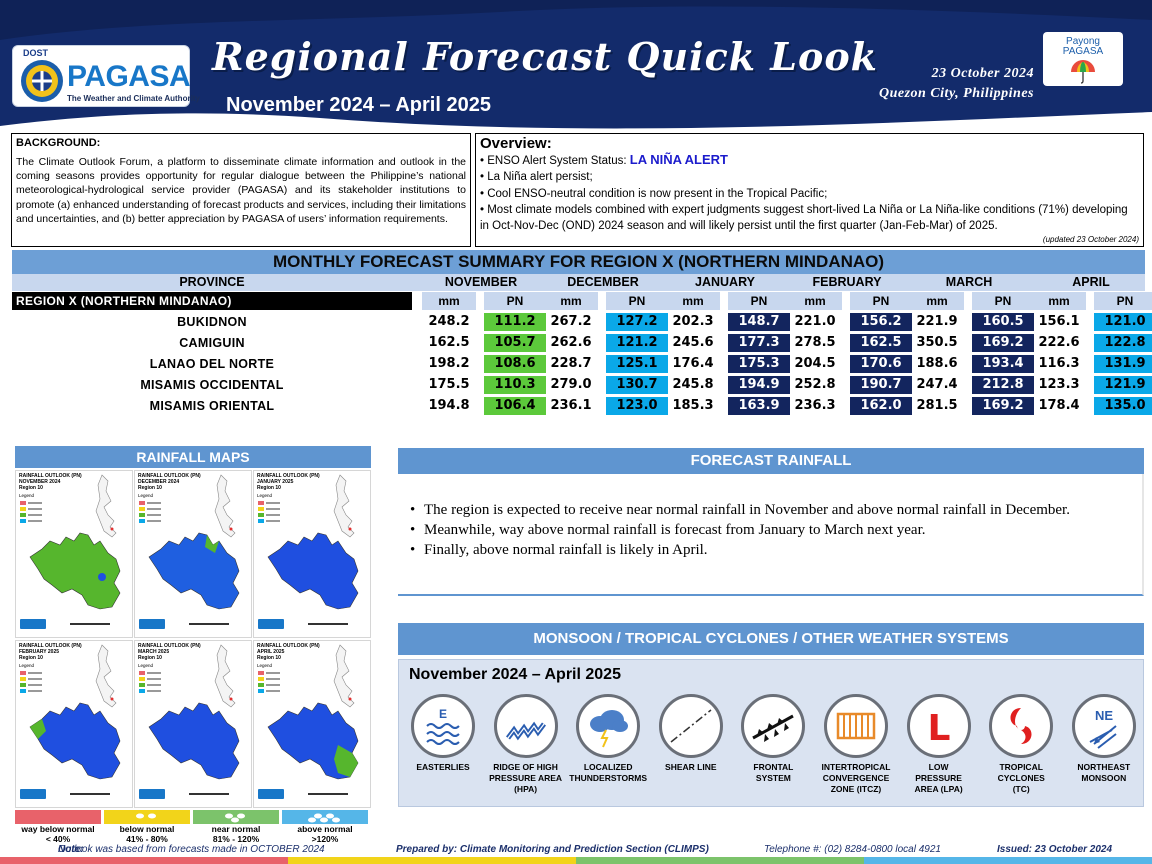 This screenshot has width=1152, height=864. What do you see at coordinates (443, 767) in the screenshot?
I see `weather-system-name-line: EASTERLIES` at bounding box center [443, 767].